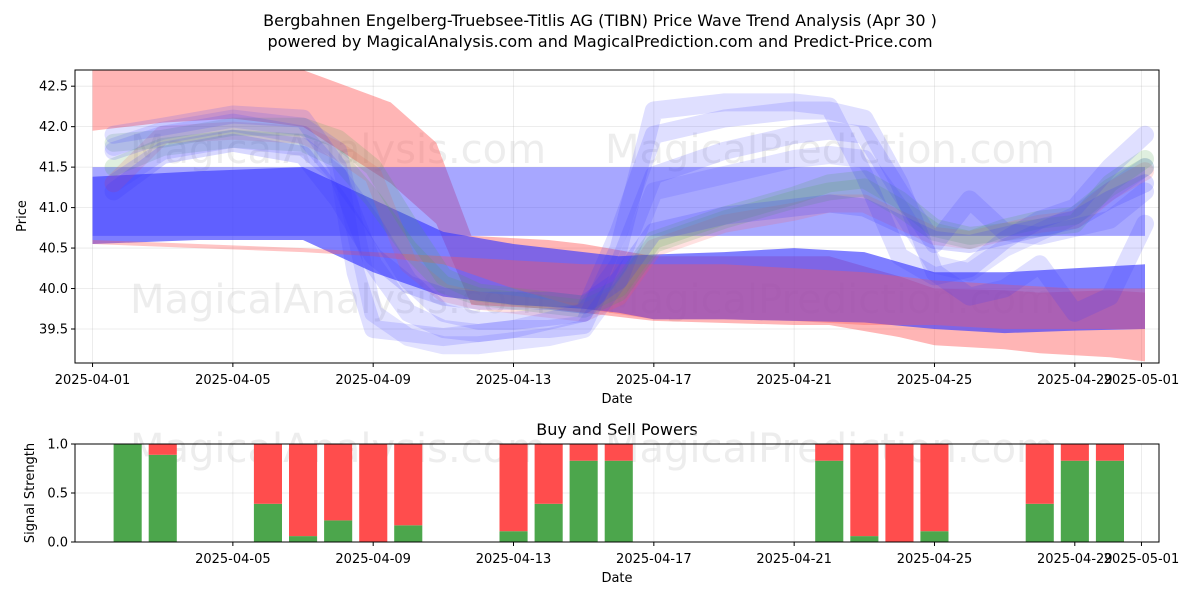  What do you see at coordinates (618, 284) in the screenshot?
I see `price-band-red` at bounding box center [618, 284].